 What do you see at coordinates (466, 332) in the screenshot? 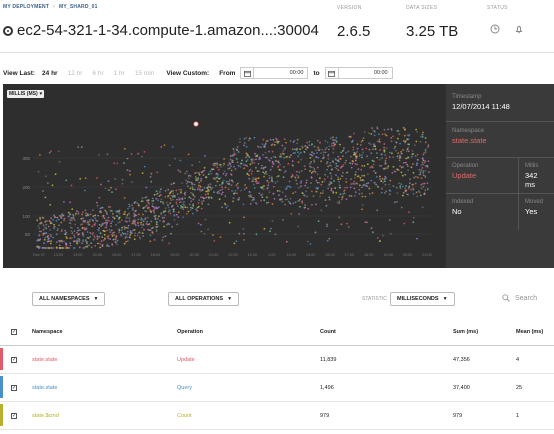
I see `col-sum: Sum (ms)` at bounding box center [466, 332].